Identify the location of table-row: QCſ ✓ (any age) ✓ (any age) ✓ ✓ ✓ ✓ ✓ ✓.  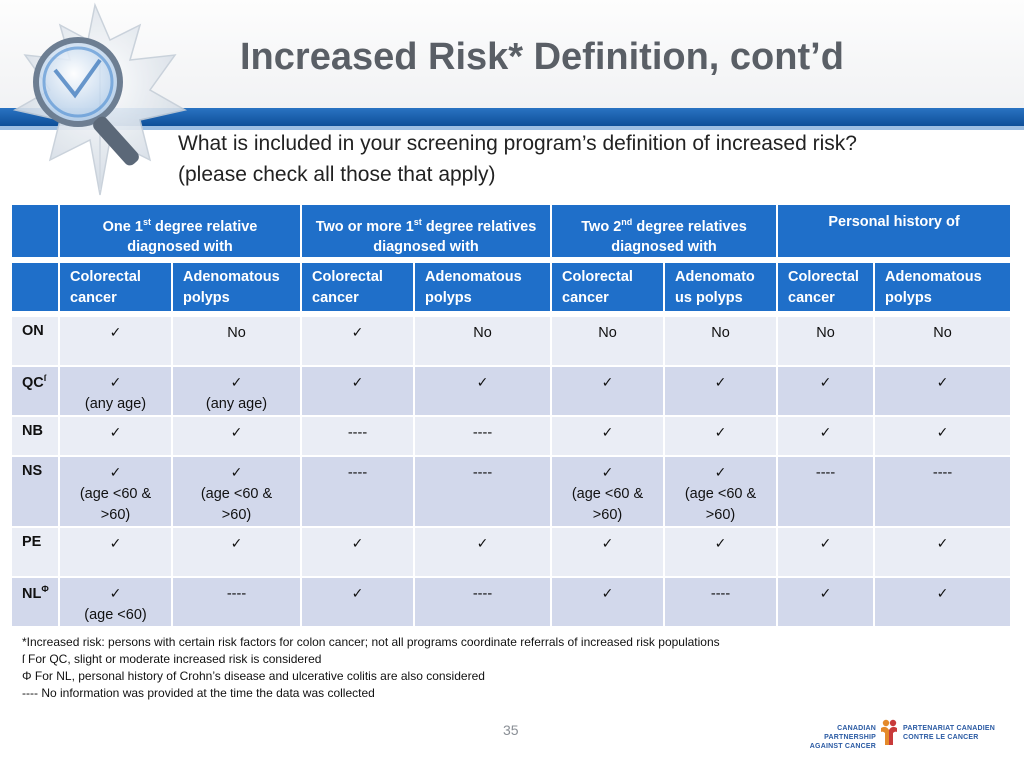
(512, 391).